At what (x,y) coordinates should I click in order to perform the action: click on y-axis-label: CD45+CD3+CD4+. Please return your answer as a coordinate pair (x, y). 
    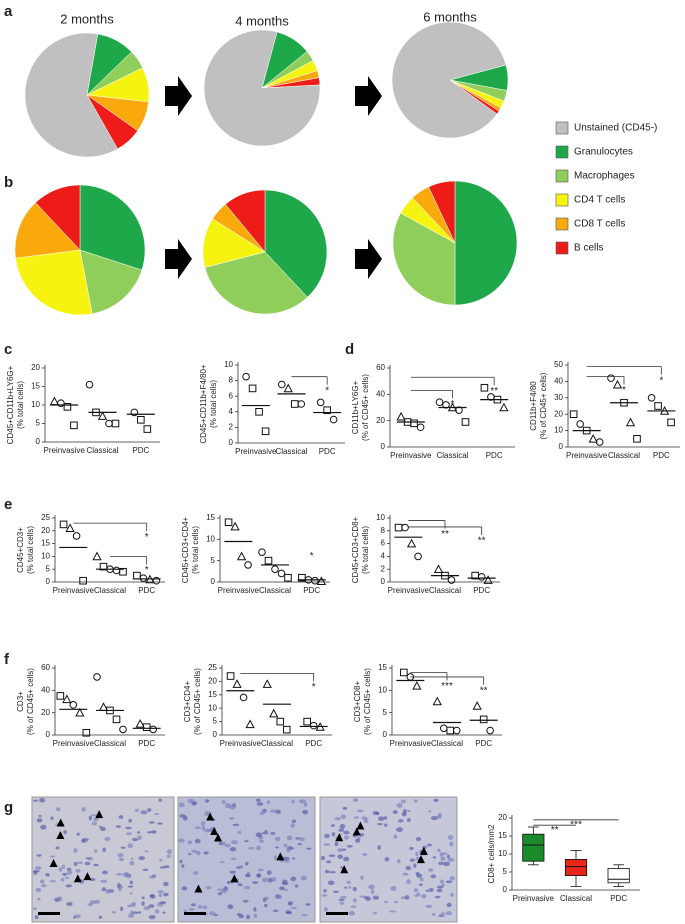
    Looking at the image, I should click on (185, 549).